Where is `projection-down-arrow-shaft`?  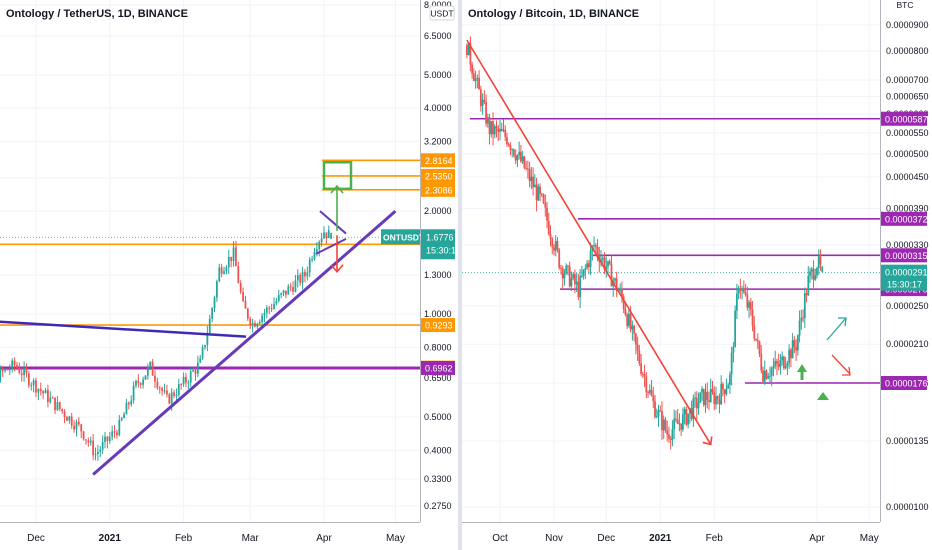
projection-down-arrow-shaft is located at coordinates (841, 364).